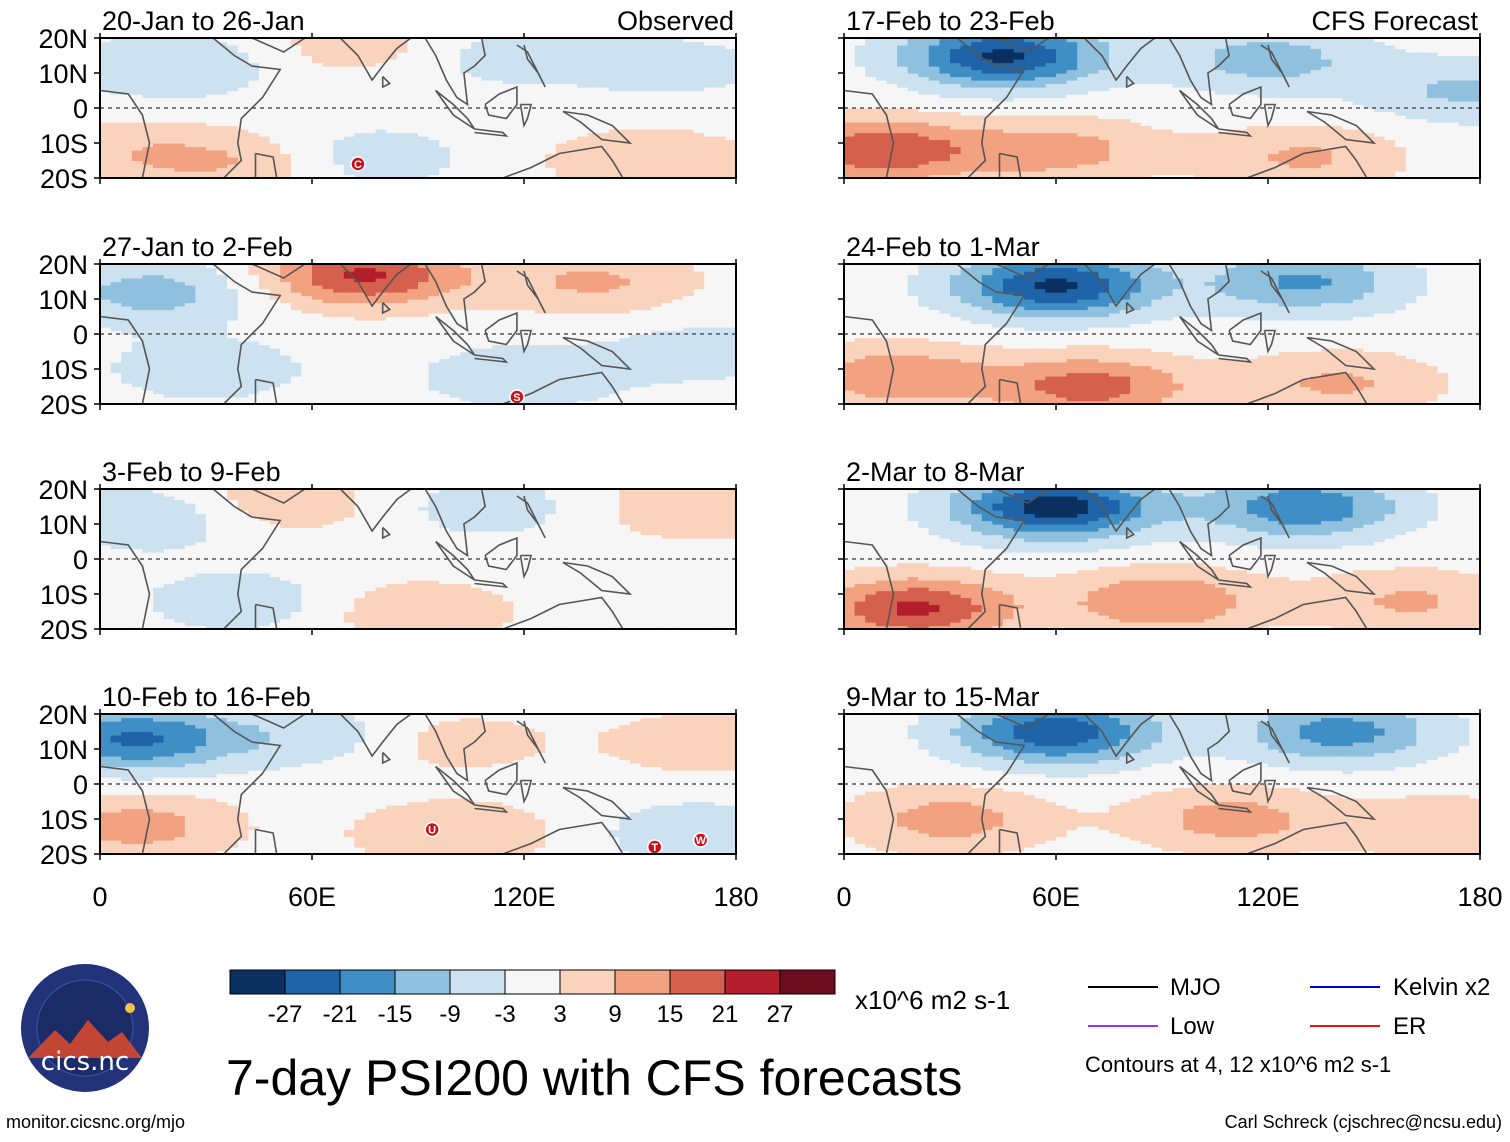 This screenshot has width=1510, height=1142. I want to click on coast-borneo, so click(501, 328).